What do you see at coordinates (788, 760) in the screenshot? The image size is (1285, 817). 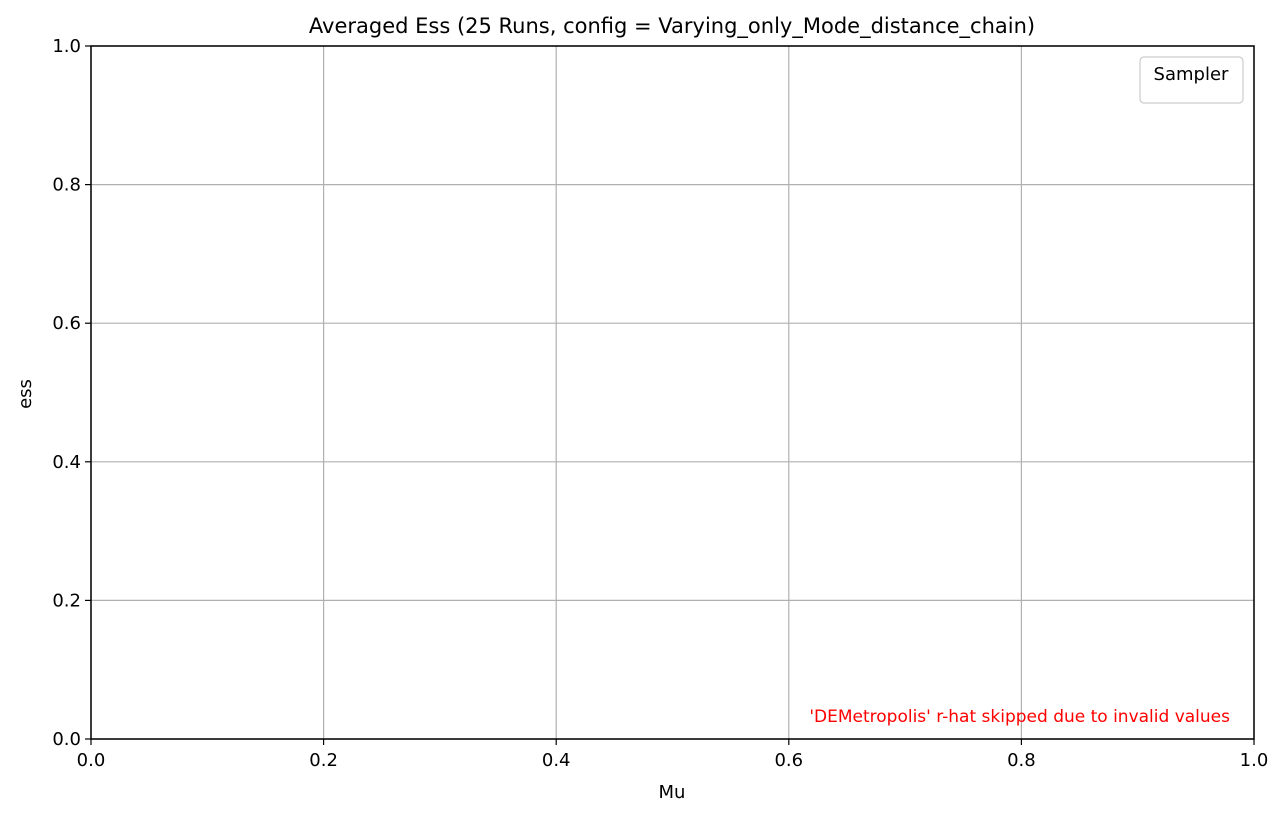 I see `x-tick-label: 0.6` at bounding box center [788, 760].